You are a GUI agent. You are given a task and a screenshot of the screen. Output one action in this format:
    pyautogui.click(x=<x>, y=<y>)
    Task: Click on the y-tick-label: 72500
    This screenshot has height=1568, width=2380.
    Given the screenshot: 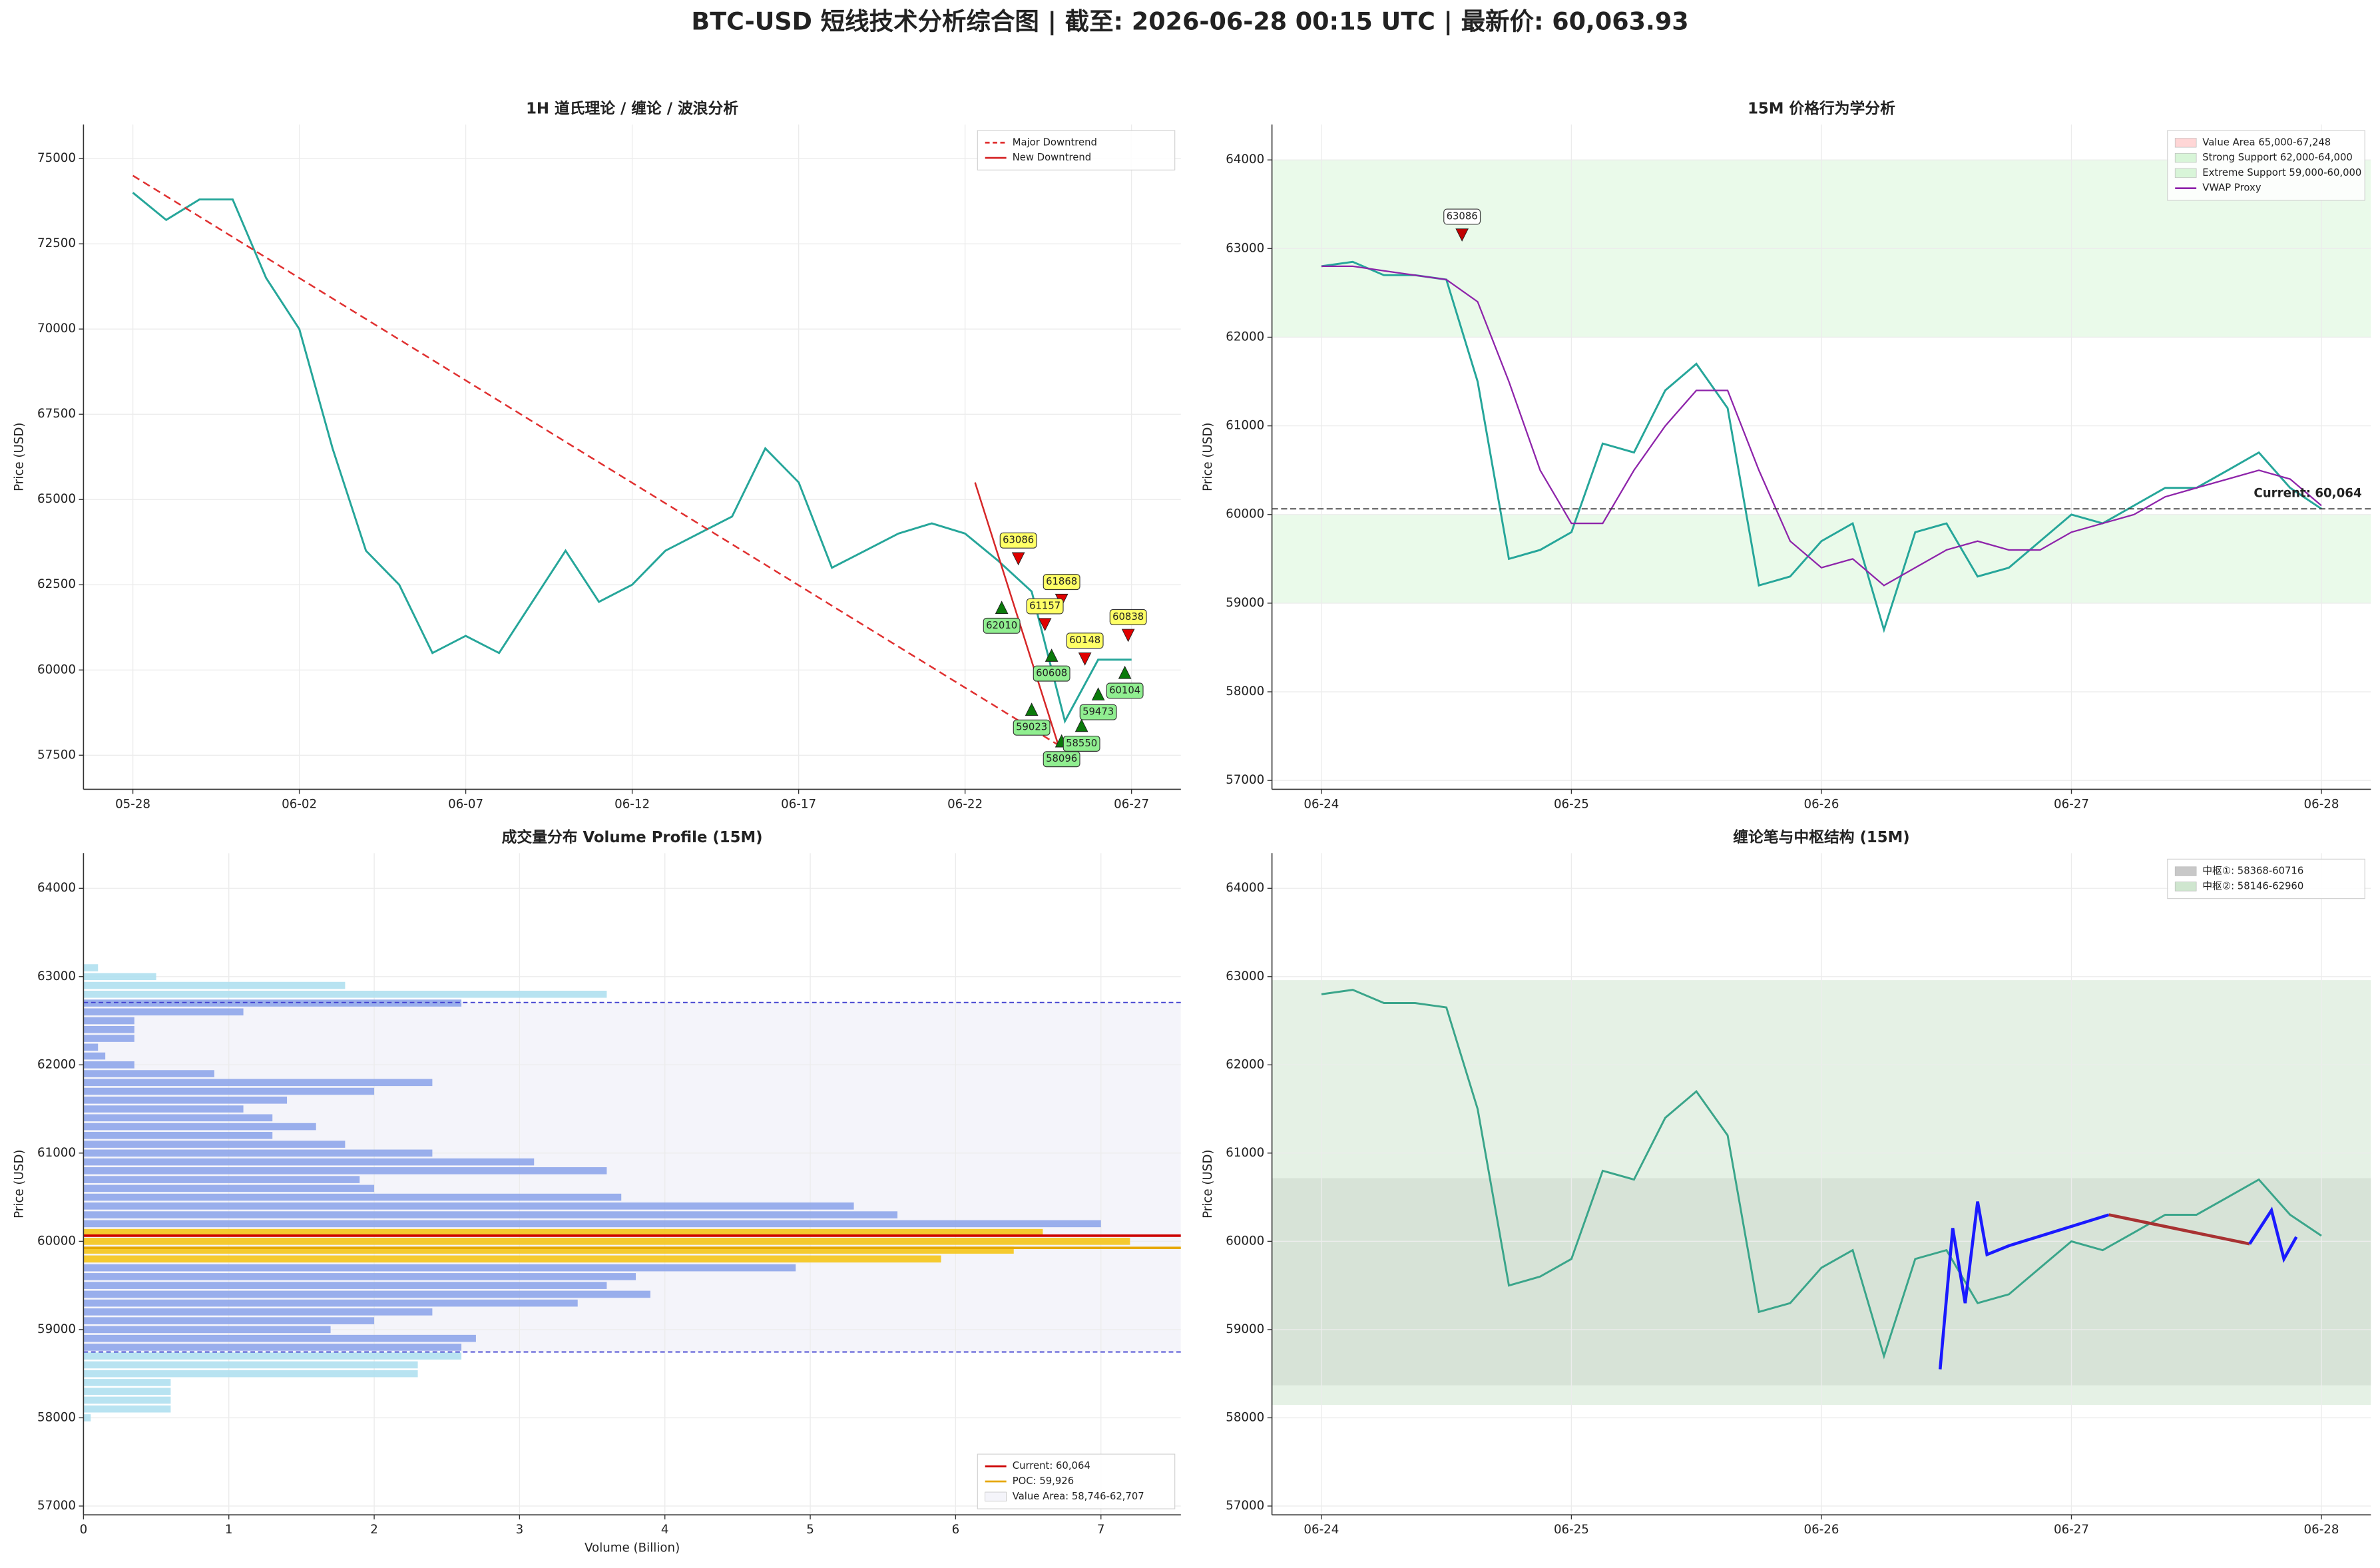 What is the action you would take?
    pyautogui.click(x=56, y=243)
    